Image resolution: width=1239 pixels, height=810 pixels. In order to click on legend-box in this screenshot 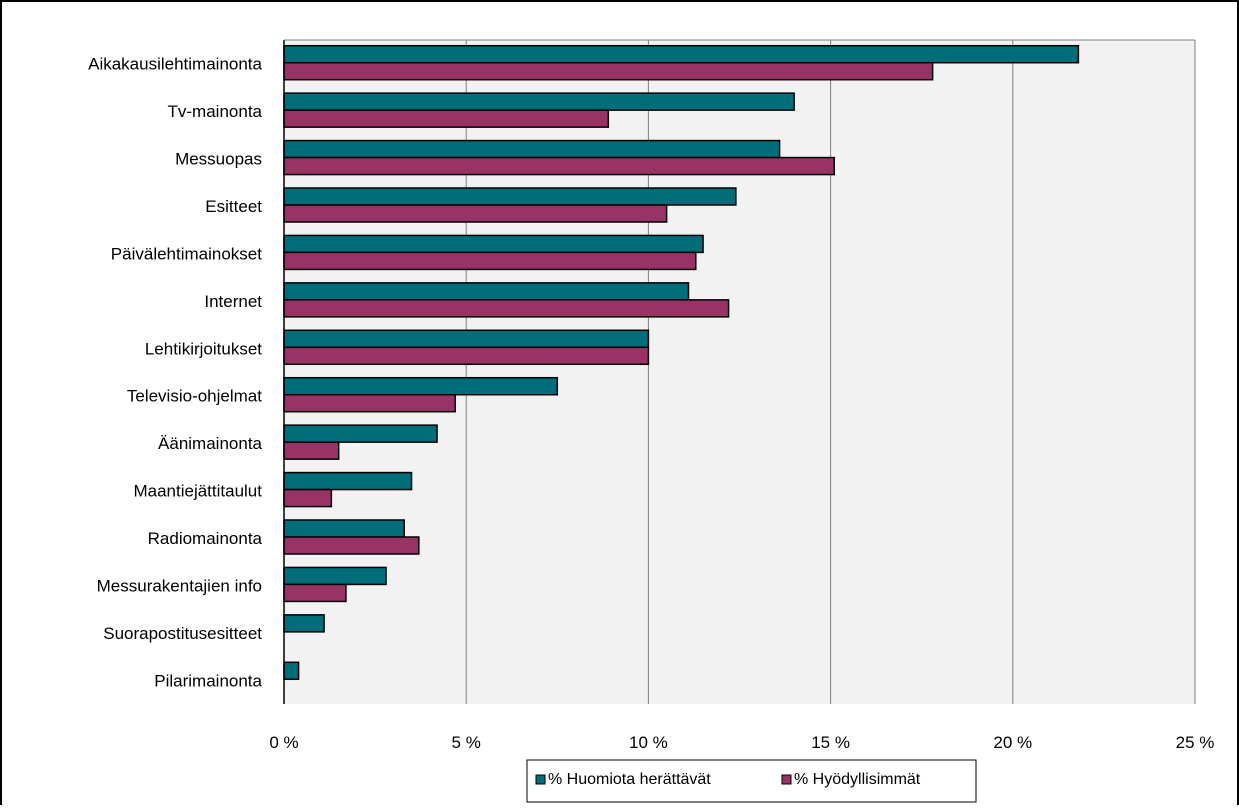, I will do `click(751, 781)`.